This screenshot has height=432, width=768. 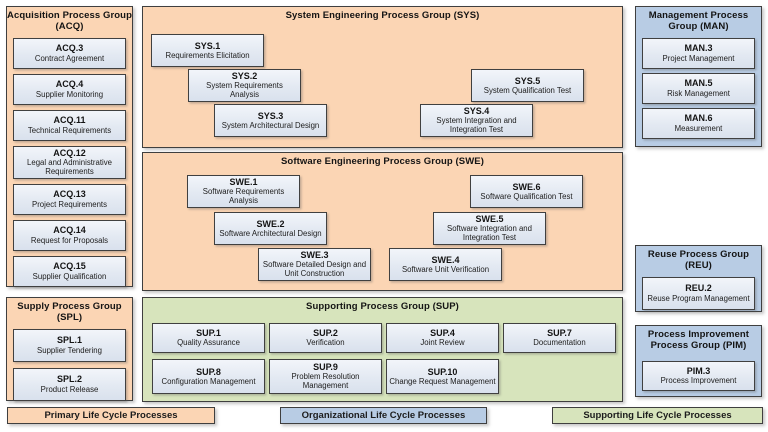 I want to click on process-name: Request for Proposals, so click(x=69, y=240).